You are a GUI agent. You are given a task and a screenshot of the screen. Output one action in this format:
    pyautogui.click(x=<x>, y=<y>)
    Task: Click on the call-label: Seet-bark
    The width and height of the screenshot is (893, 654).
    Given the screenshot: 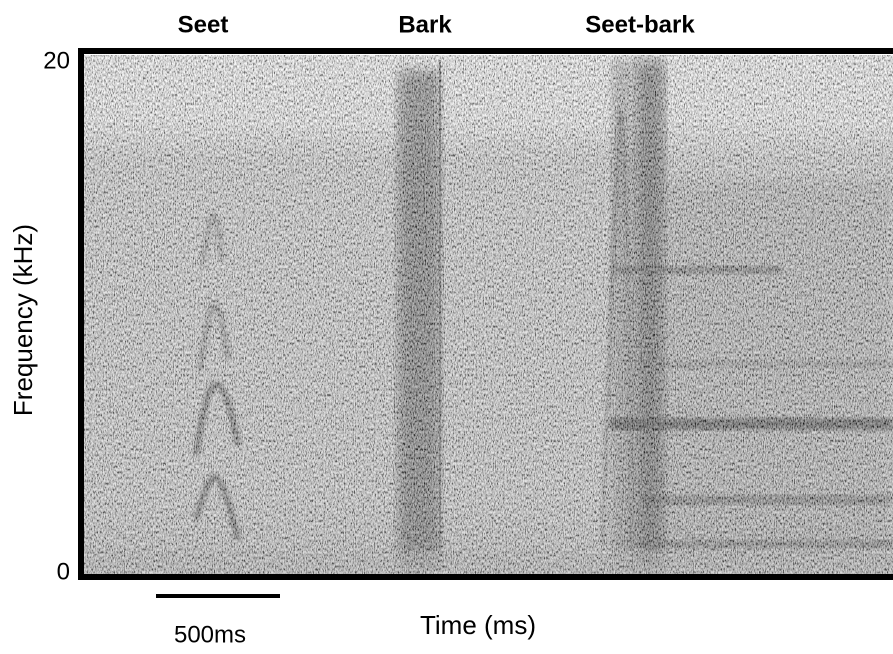 What is the action you would take?
    pyautogui.click(x=640, y=24)
    